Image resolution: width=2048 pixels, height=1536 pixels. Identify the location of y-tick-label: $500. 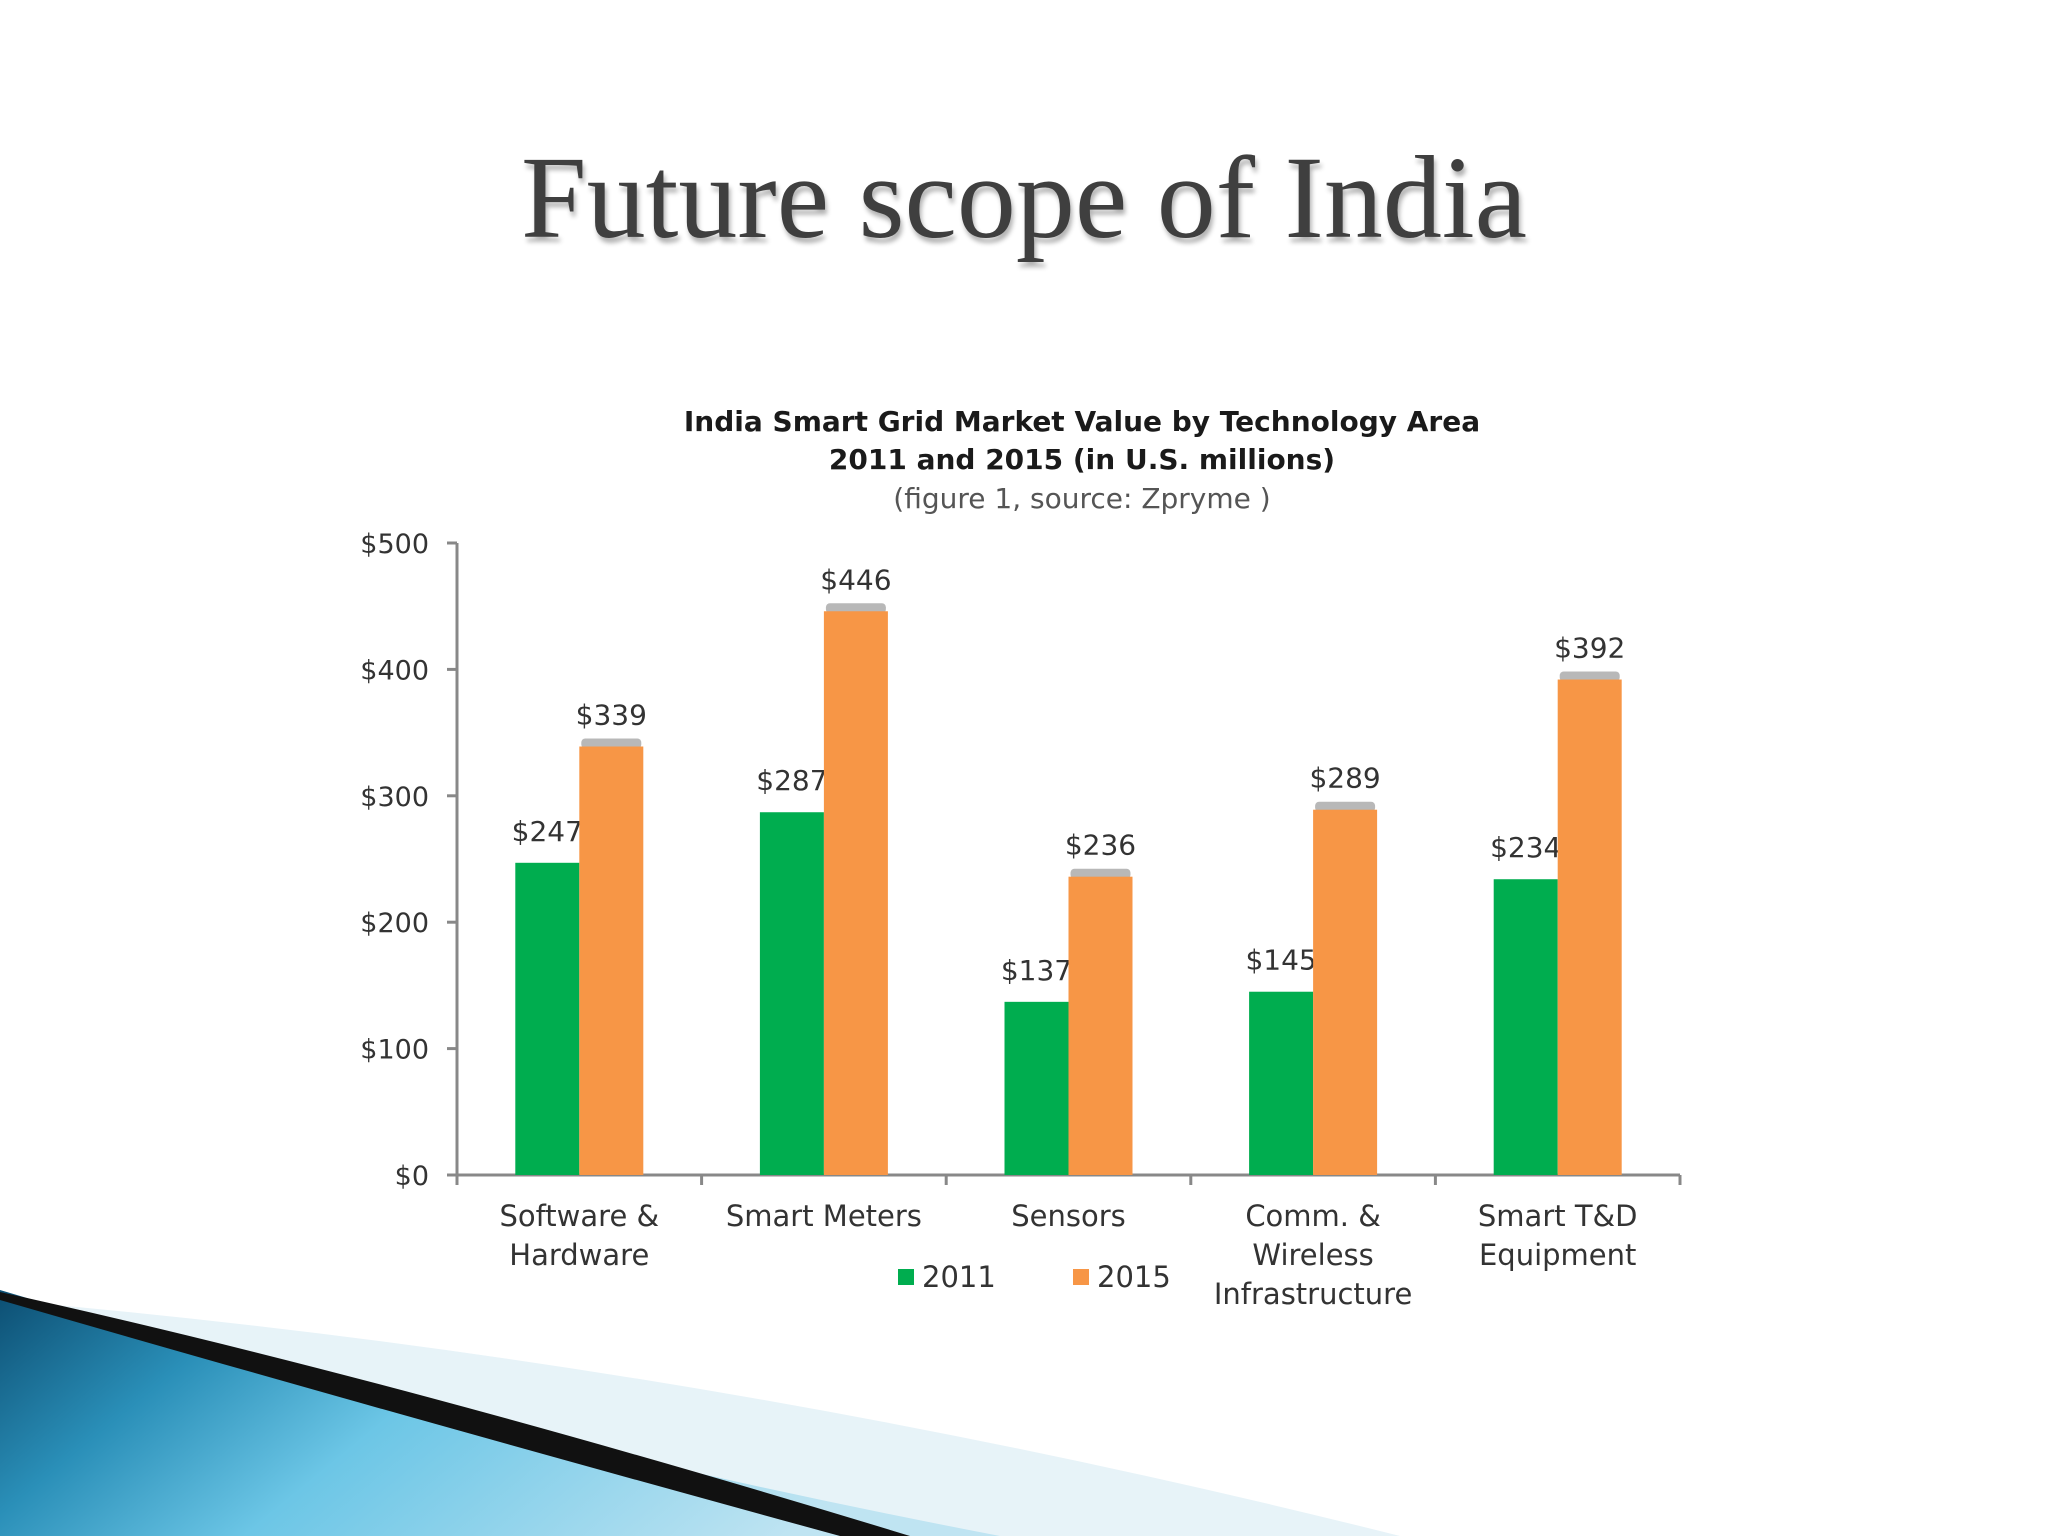
(394, 544).